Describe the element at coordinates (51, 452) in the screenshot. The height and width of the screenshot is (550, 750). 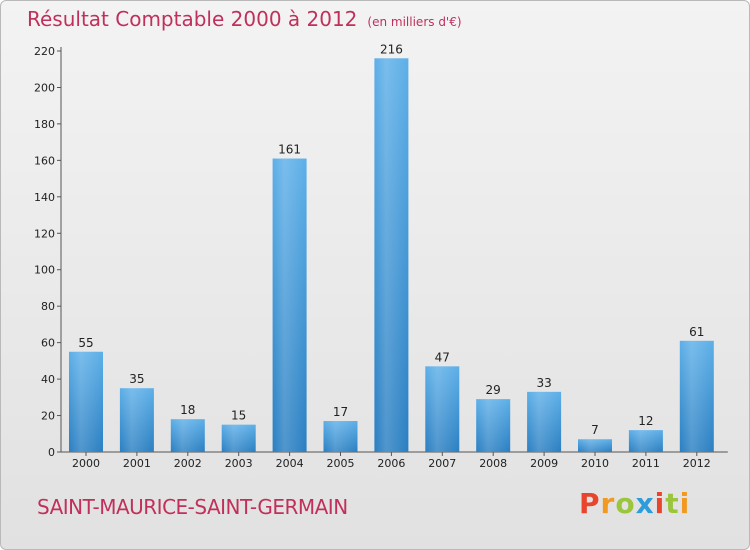
I see `y-tick-label: 0` at that location.